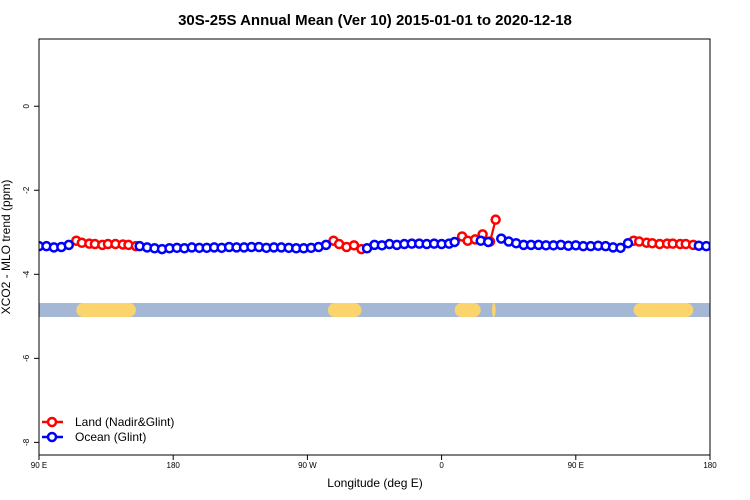 Image resolution: width=750 pixels, height=500 pixels. I want to click on y-axis-label: XCO2 - MLO trend (ppm), so click(6, 247).